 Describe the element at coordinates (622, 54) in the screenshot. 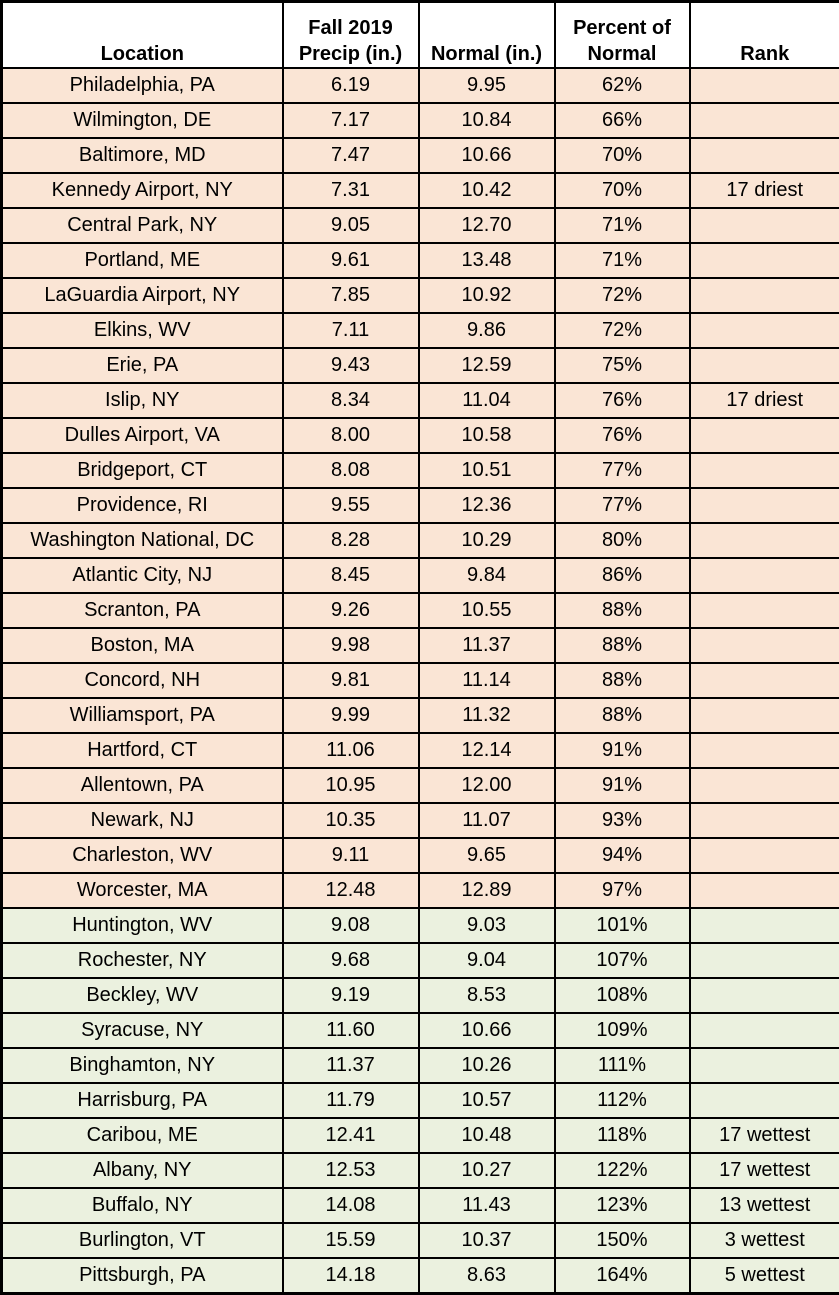

I see `col-header-percent-line2: Normal` at that location.